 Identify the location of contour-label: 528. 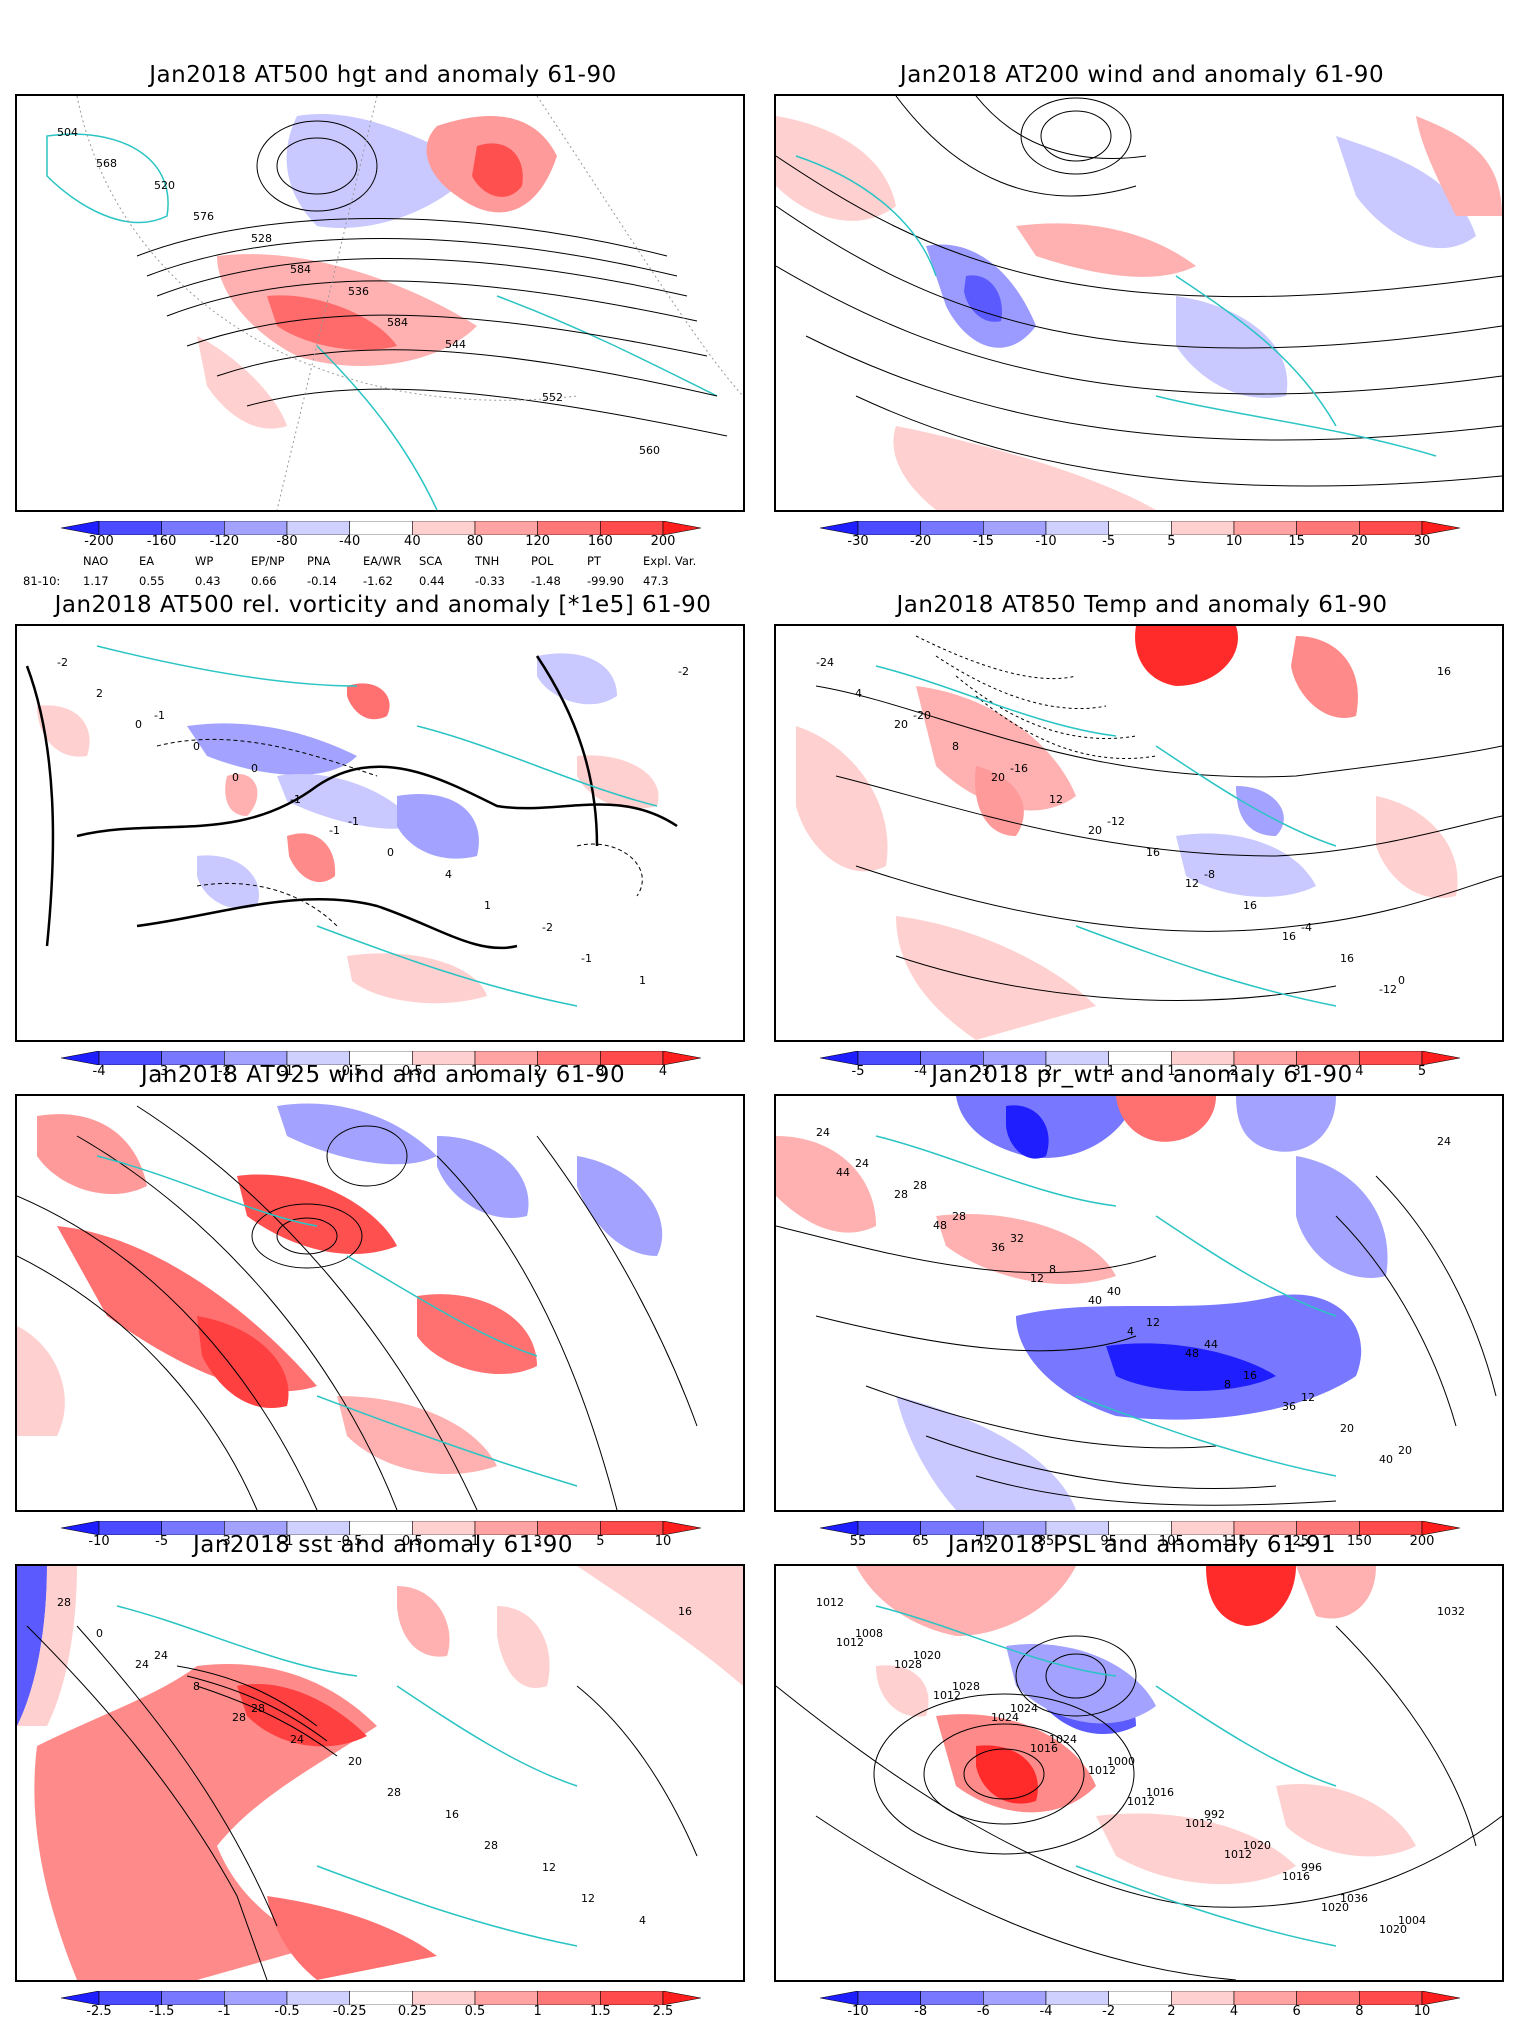
(261, 238).